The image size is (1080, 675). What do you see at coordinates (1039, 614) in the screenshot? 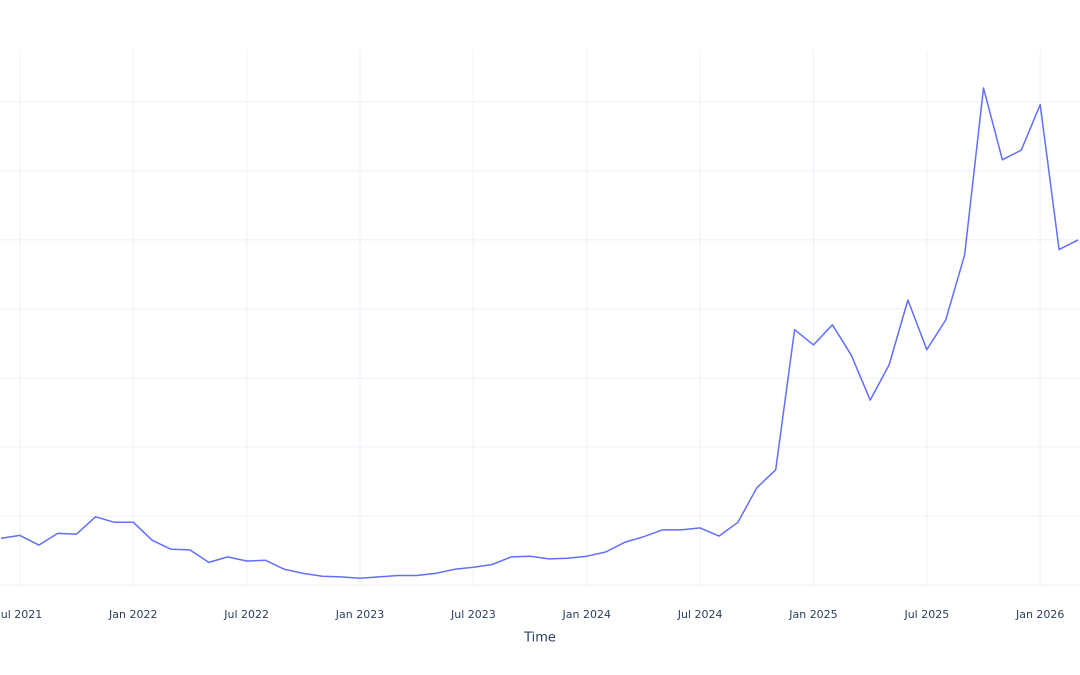
I see `x-tick-label: Jan 2026` at bounding box center [1039, 614].